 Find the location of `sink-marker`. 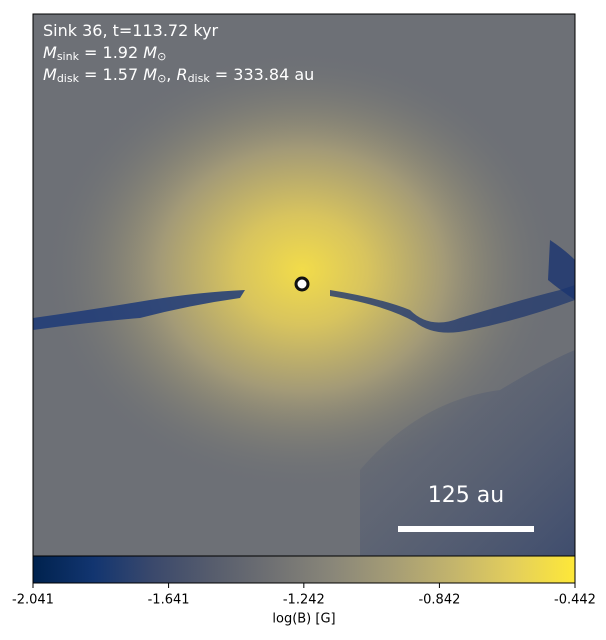

sink-marker is located at coordinates (302, 284).